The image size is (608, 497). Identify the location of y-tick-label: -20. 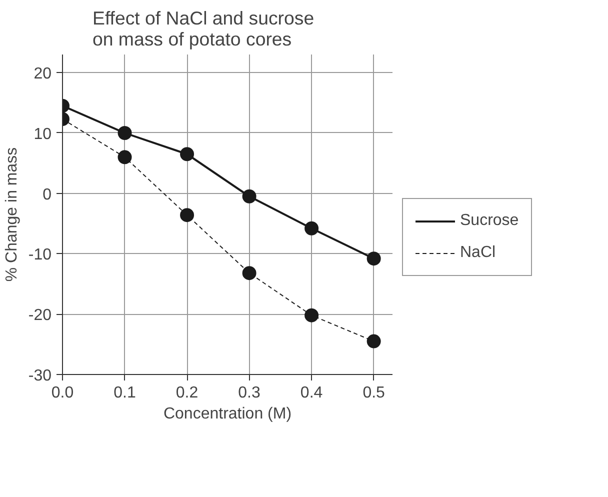
(40, 315).